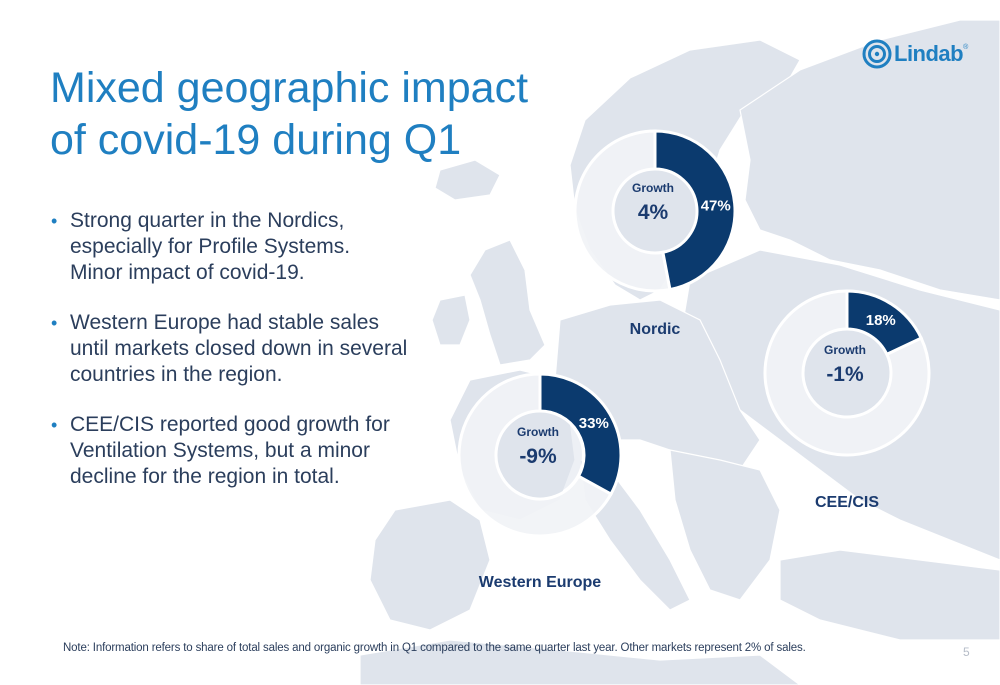 This screenshot has width=1000, height=685. I want to click on bullet-line: until markets closed down in several, so click(239, 348).